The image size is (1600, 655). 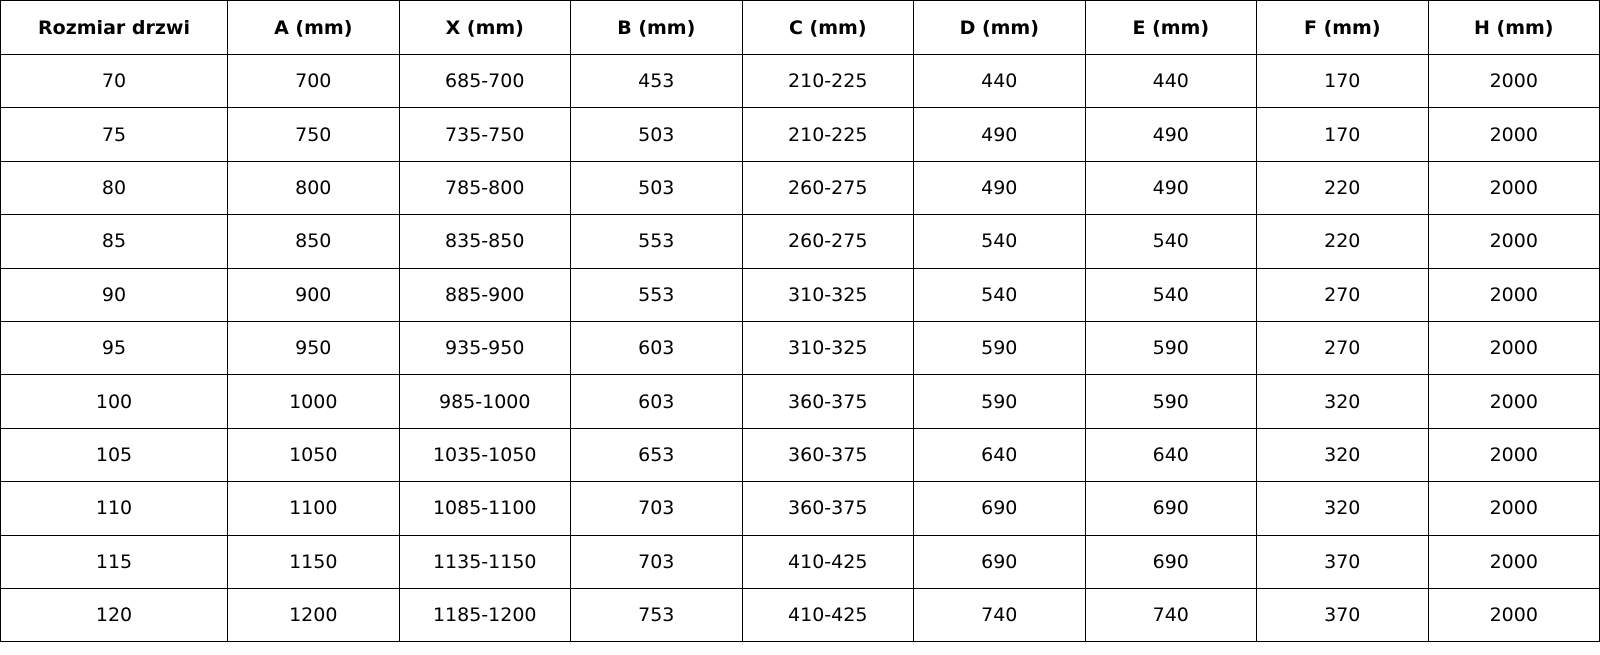 I want to click on table-cell: 75, so click(x=114, y=134).